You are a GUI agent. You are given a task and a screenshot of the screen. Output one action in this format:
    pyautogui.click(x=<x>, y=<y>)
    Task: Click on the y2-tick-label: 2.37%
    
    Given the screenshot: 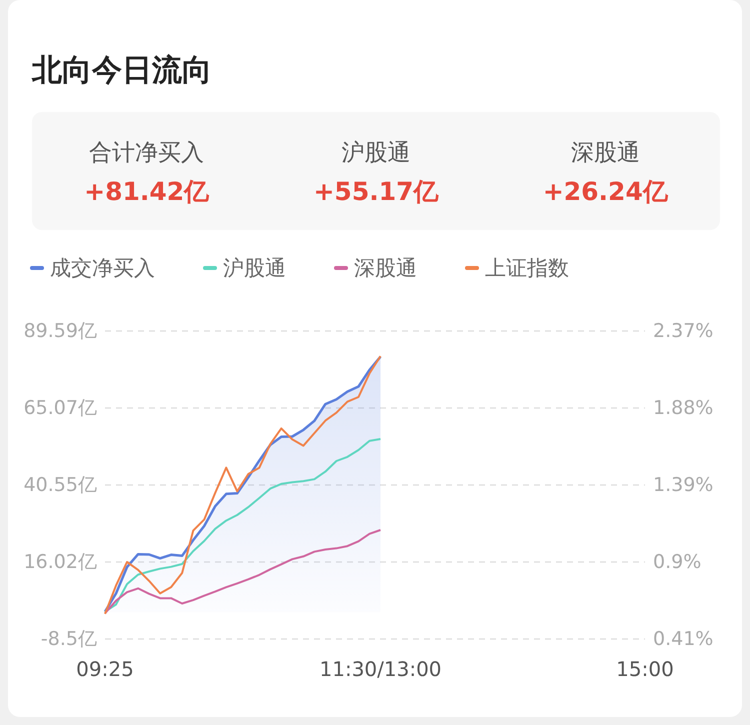 What is the action you would take?
    pyautogui.click(x=683, y=331)
    